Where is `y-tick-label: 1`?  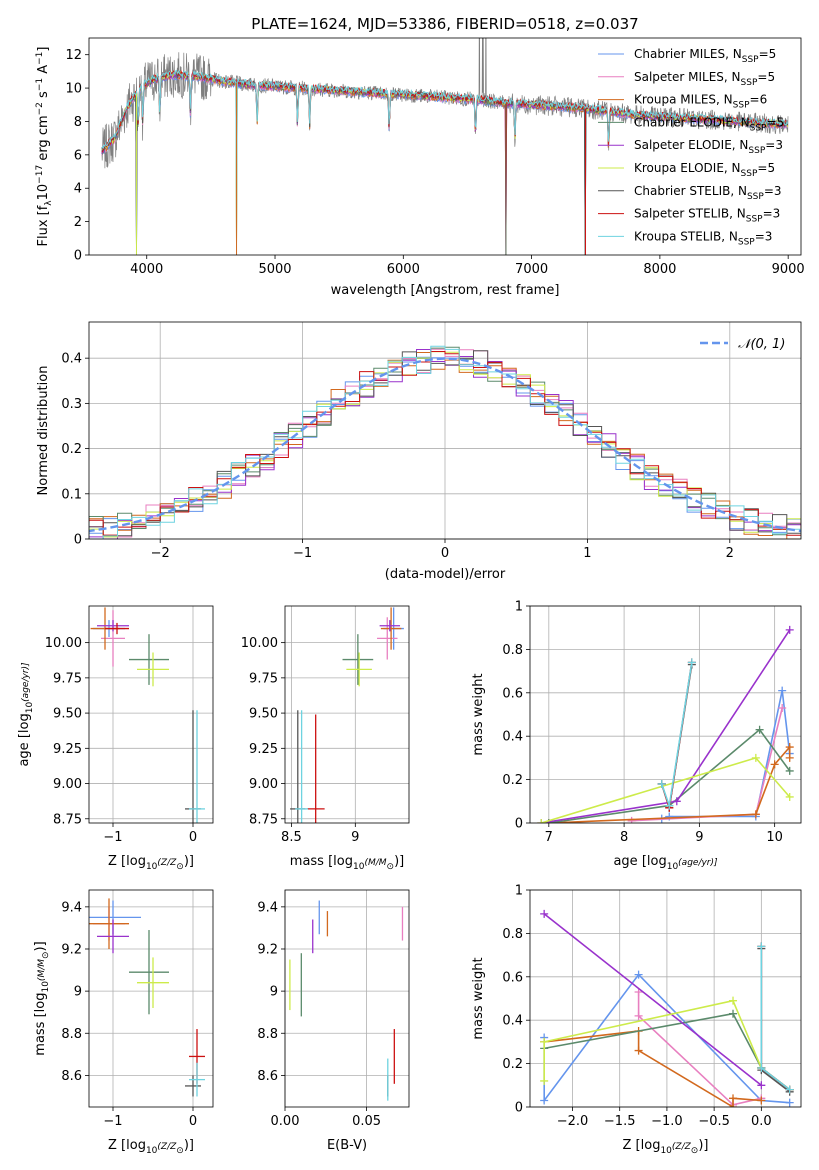 y-tick-label: 1 is located at coordinates (519, 891).